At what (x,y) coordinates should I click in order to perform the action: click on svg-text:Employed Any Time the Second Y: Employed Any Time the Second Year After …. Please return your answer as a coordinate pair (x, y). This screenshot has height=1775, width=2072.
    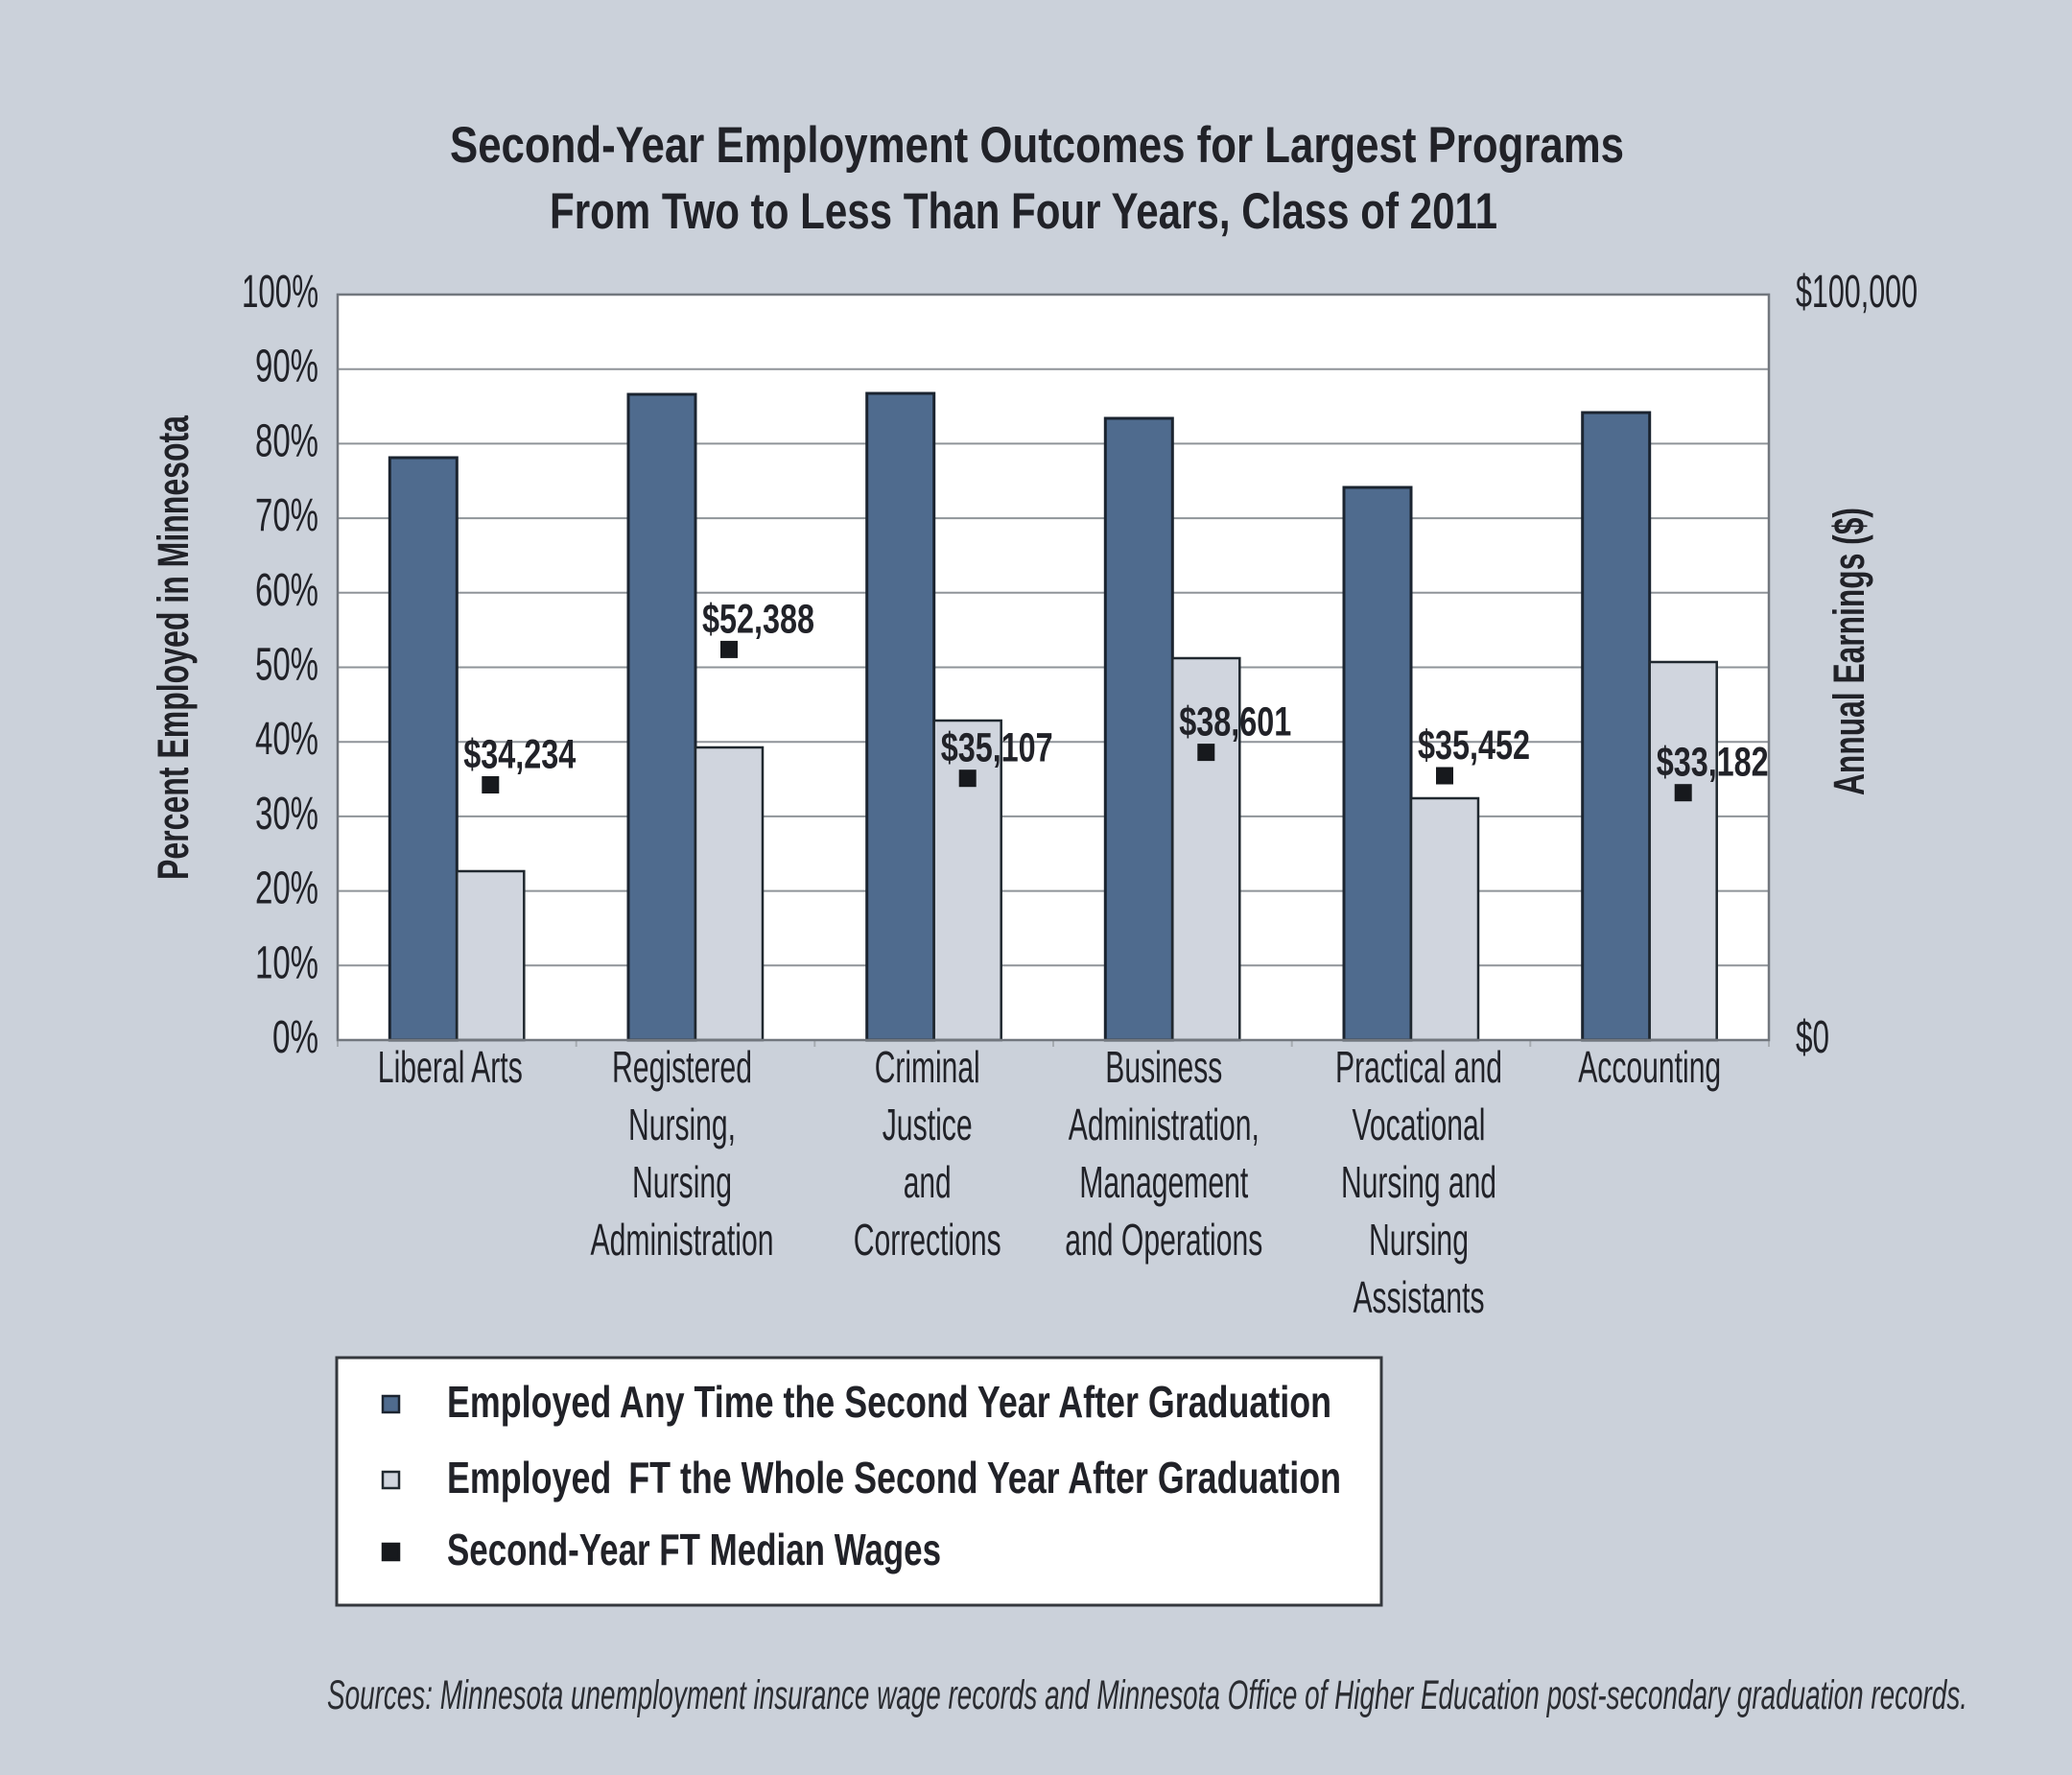
    Looking at the image, I should click on (889, 1402).